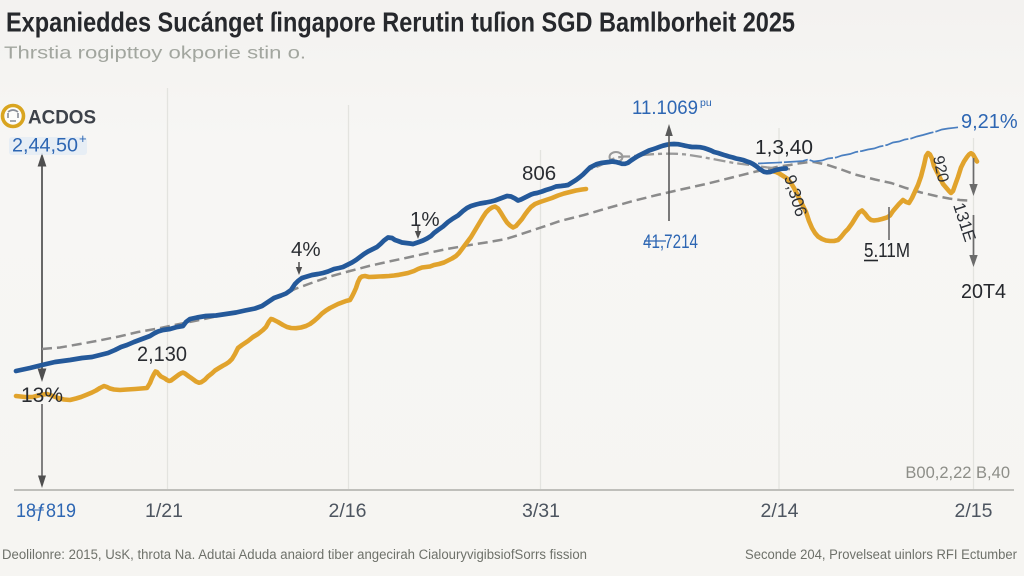  Describe the element at coordinates (665, 108) in the screenshot. I see `svg-text: 11.1069` at that location.